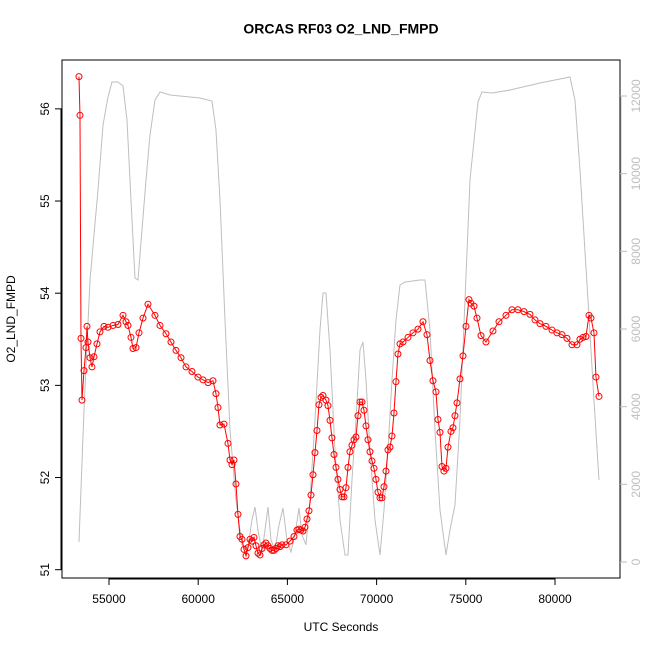  What do you see at coordinates (636, 251) in the screenshot?
I see `y2-tick-label: 8000` at bounding box center [636, 251].